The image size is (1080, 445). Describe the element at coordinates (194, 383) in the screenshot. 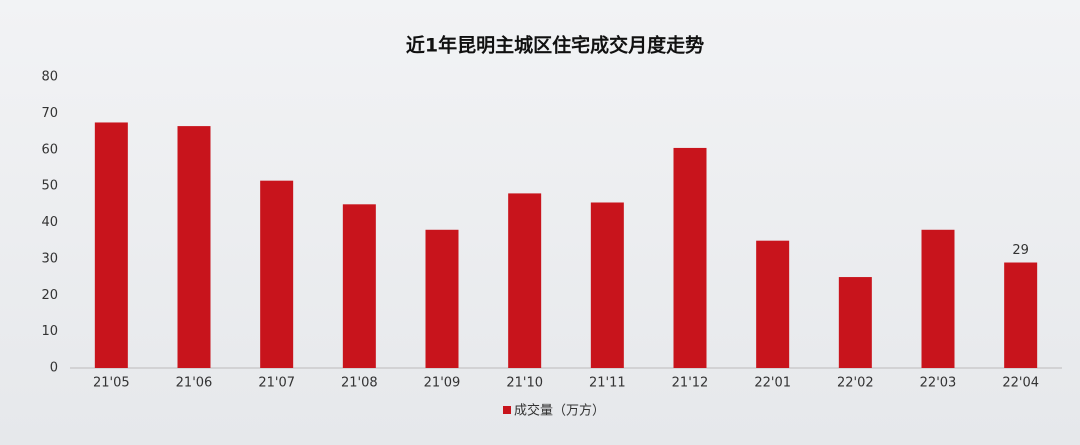

I see `x-tick-label: 21'06` at that location.